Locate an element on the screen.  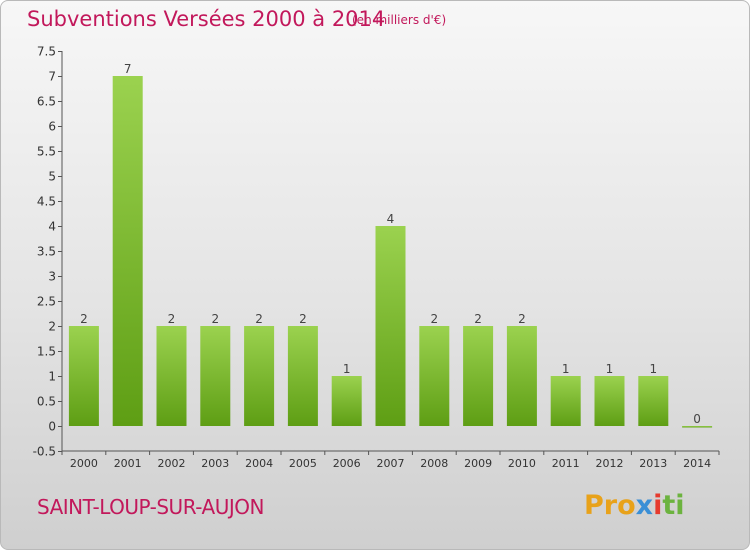
chart-title: Subventions Versées 2000 à 2014 is located at coordinates (206, 19).